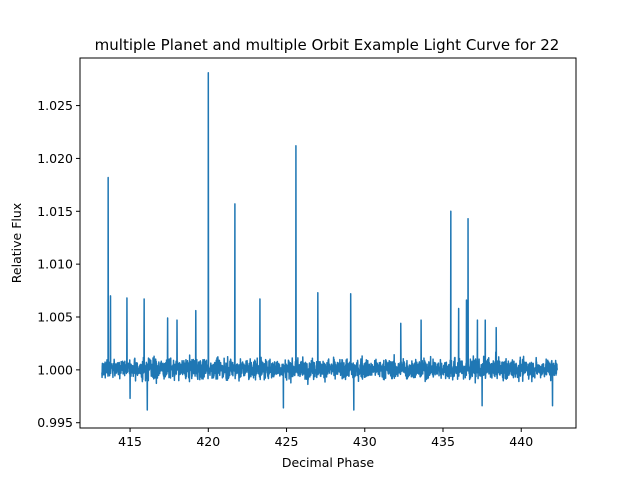 This screenshot has width=640, height=480. Describe the element at coordinates (208, 441) in the screenshot. I see `x-tick-label: 420` at that location.